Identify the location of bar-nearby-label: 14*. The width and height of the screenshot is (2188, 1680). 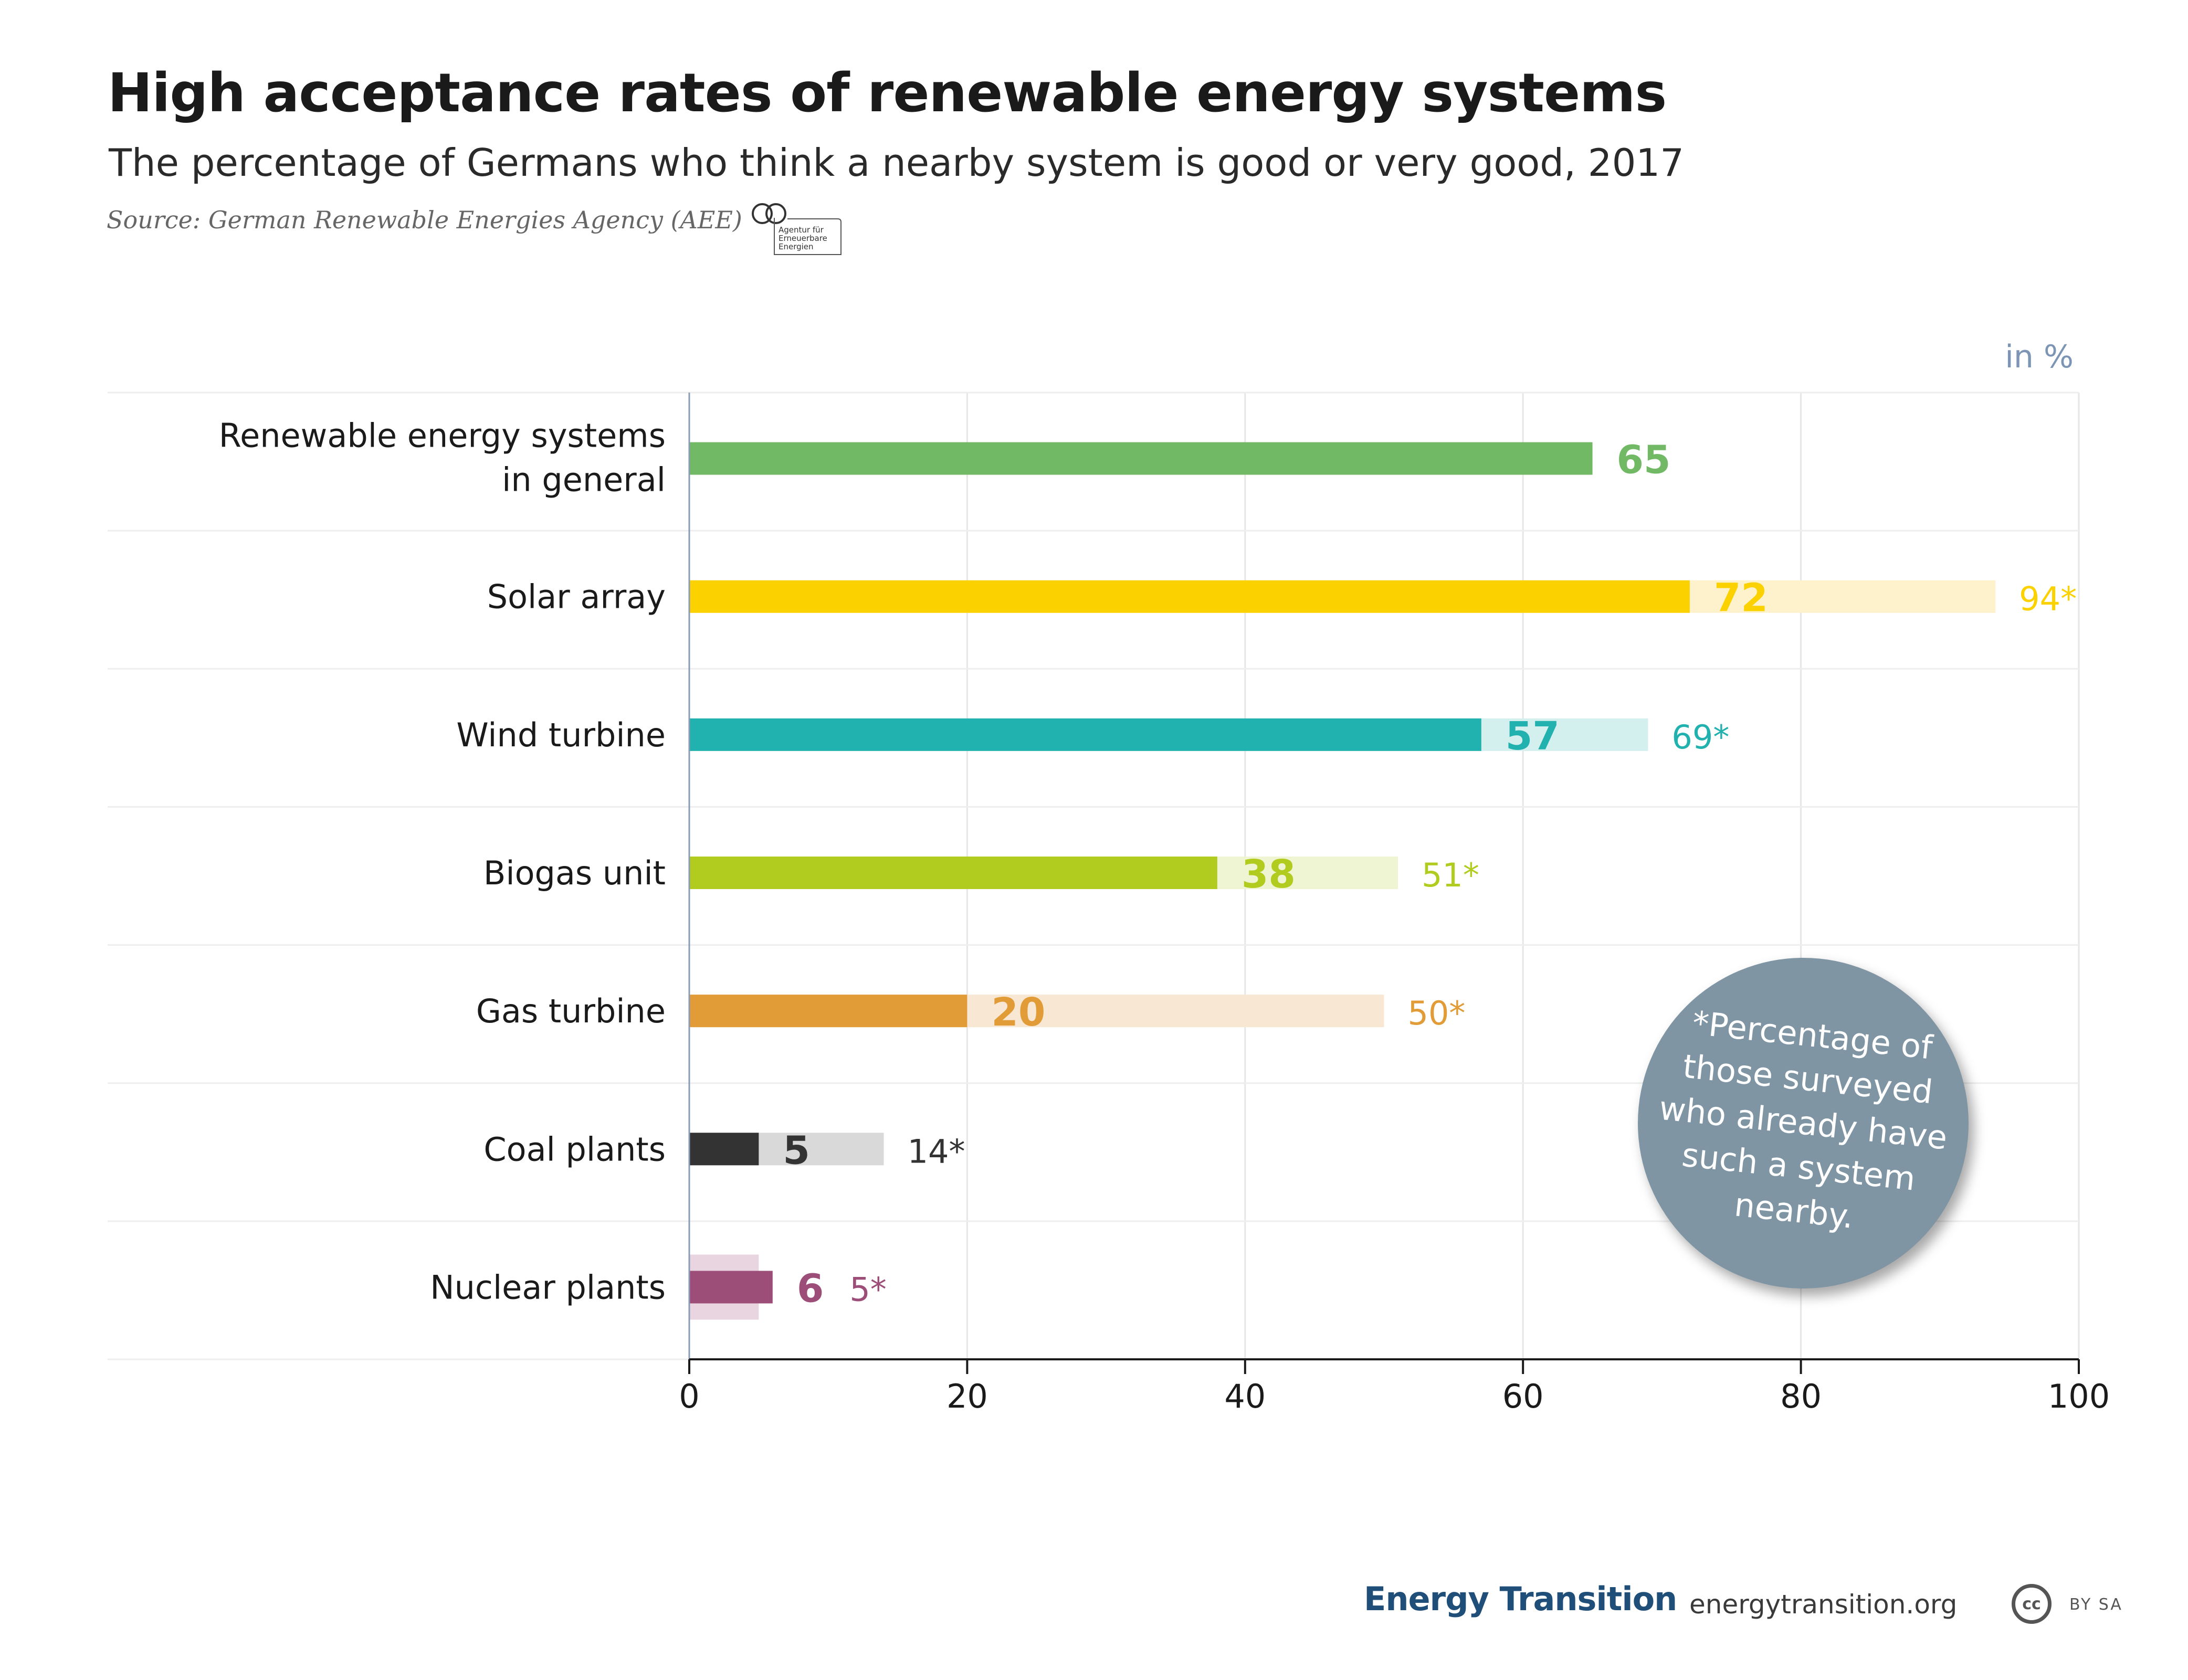
(936, 1151).